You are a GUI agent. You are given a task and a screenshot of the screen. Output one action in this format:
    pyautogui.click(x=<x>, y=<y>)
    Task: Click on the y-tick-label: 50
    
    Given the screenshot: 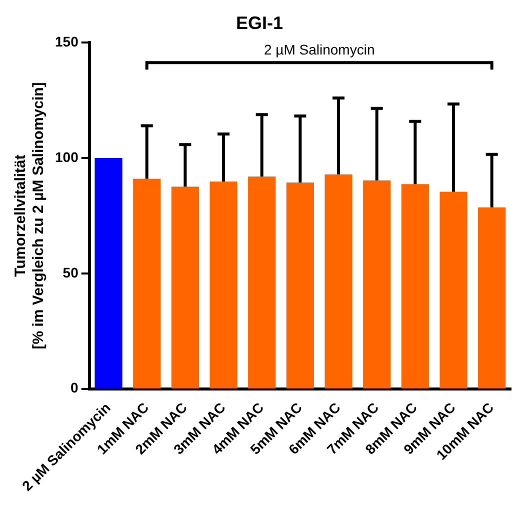 What is the action you would take?
    pyautogui.click(x=70, y=272)
    